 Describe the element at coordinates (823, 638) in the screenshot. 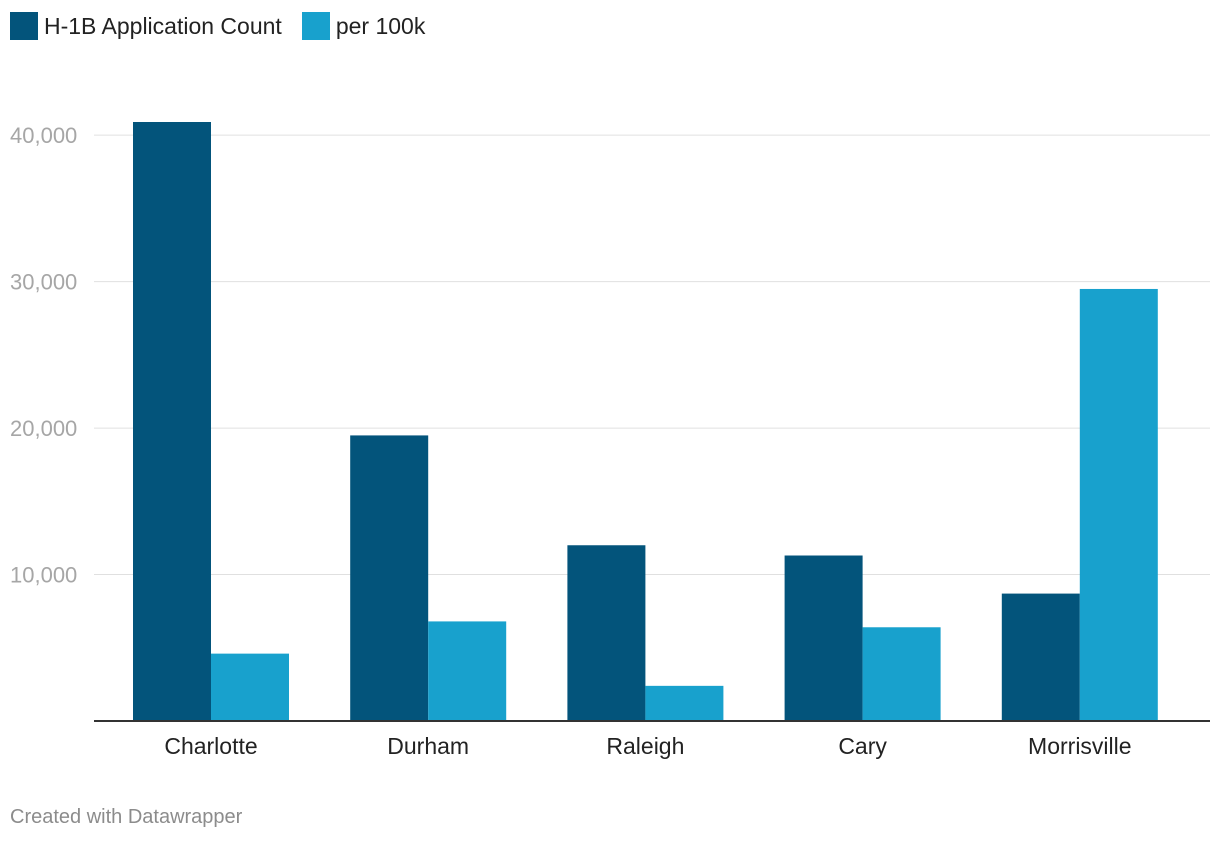

I see `bar-cary-count` at that location.